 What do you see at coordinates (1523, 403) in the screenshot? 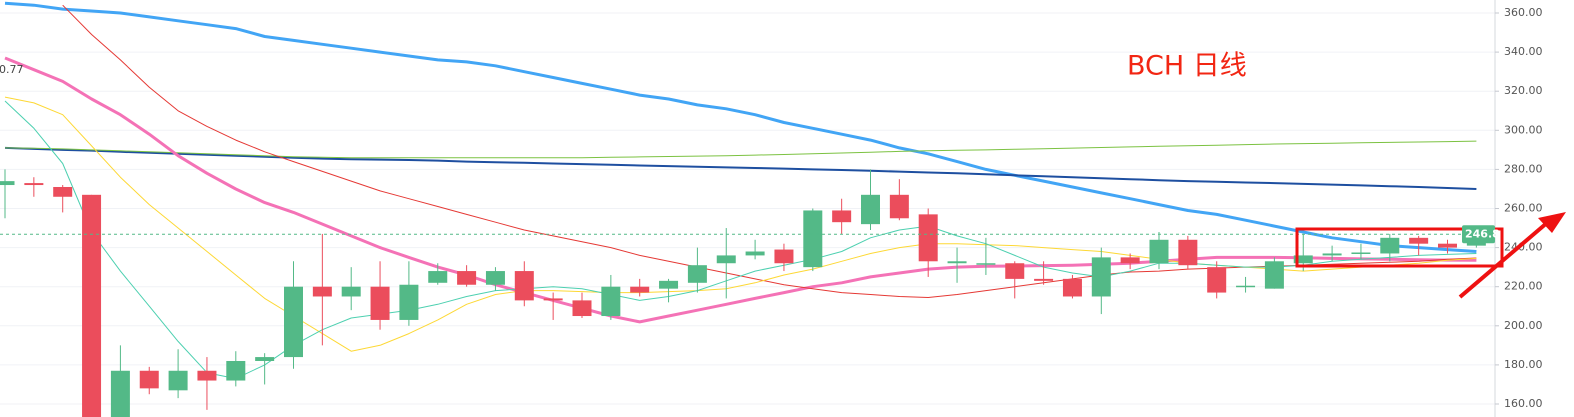
I see `y-tick-label: 160.00` at bounding box center [1523, 403].